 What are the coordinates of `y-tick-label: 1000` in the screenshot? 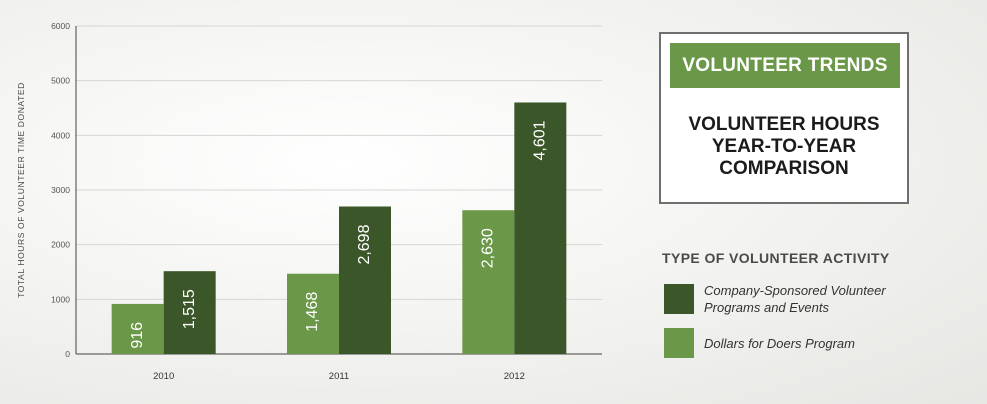 It's located at (60, 299).